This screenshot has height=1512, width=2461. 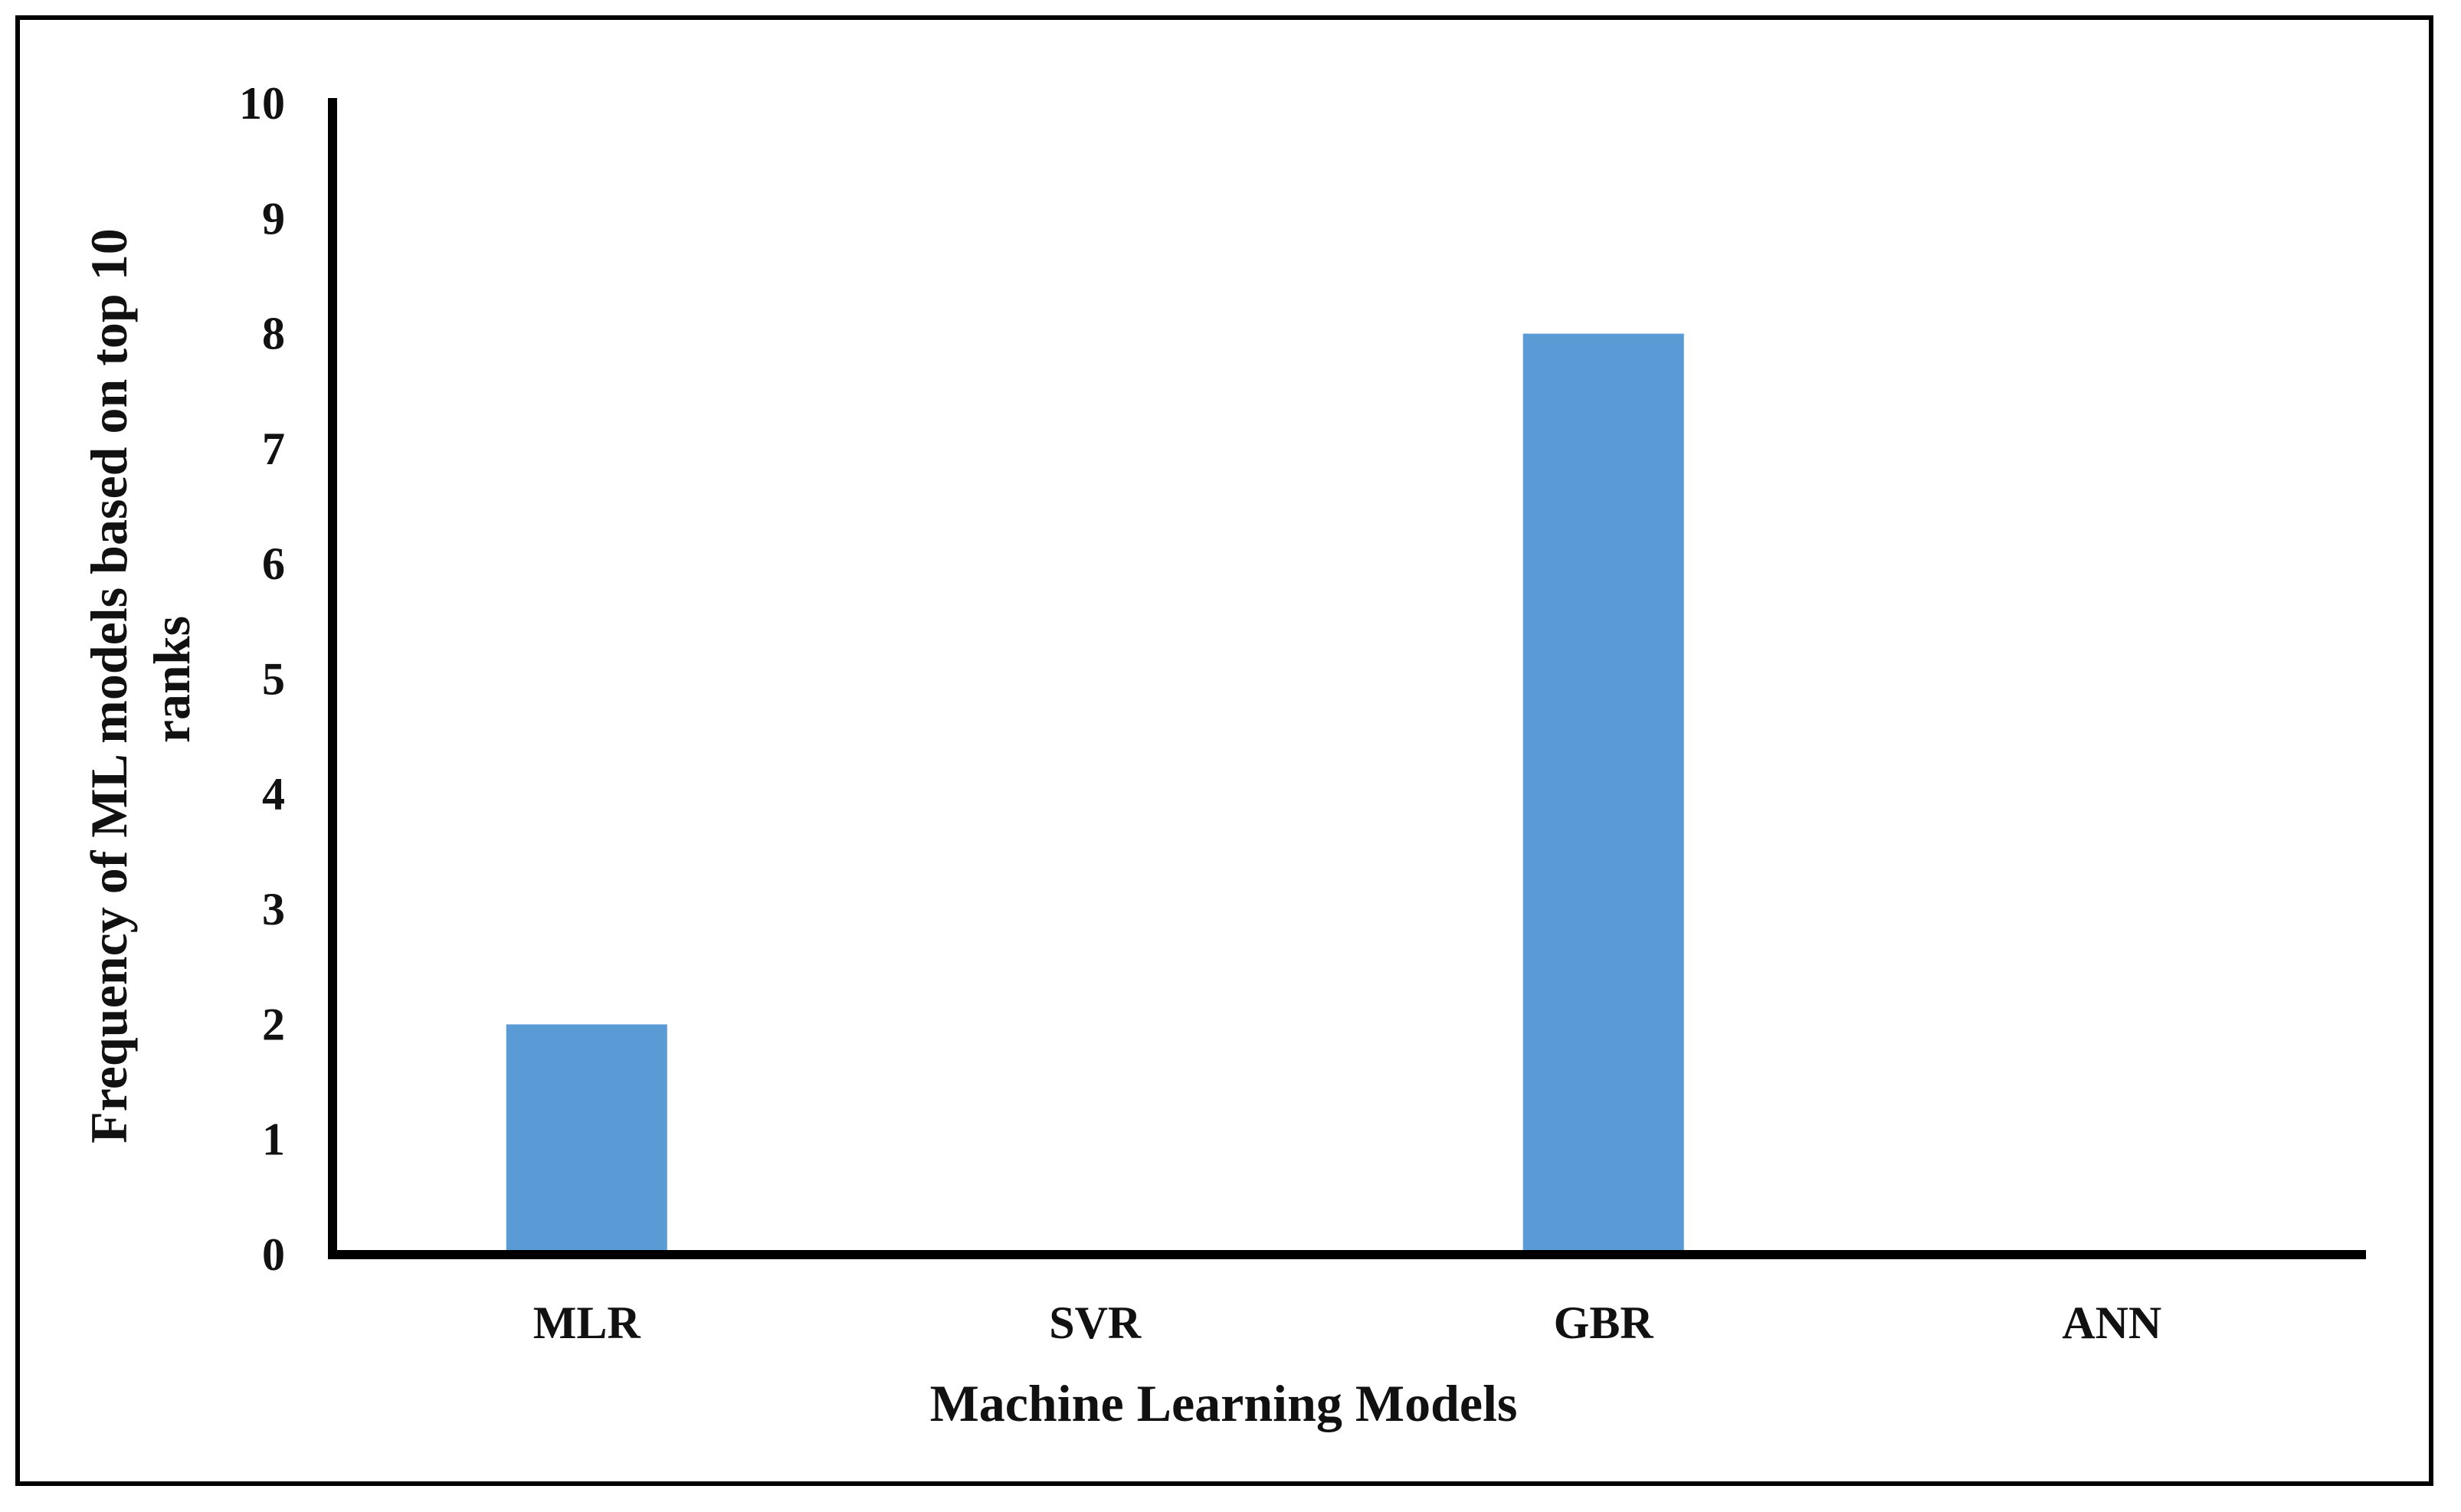 I want to click on x-tick-label: SVR, so click(x=1095, y=1323).